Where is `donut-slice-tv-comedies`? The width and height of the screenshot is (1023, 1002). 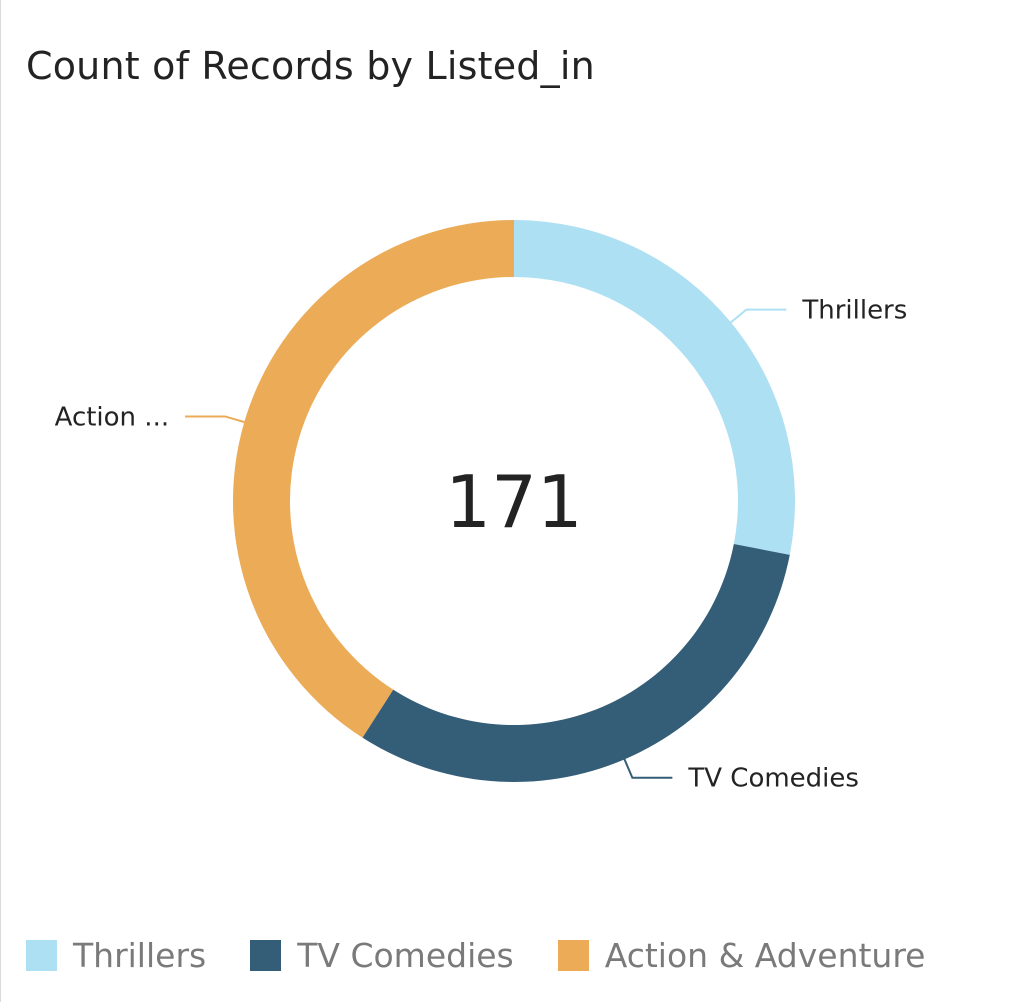 donut-slice-tv-comedies is located at coordinates (576, 662).